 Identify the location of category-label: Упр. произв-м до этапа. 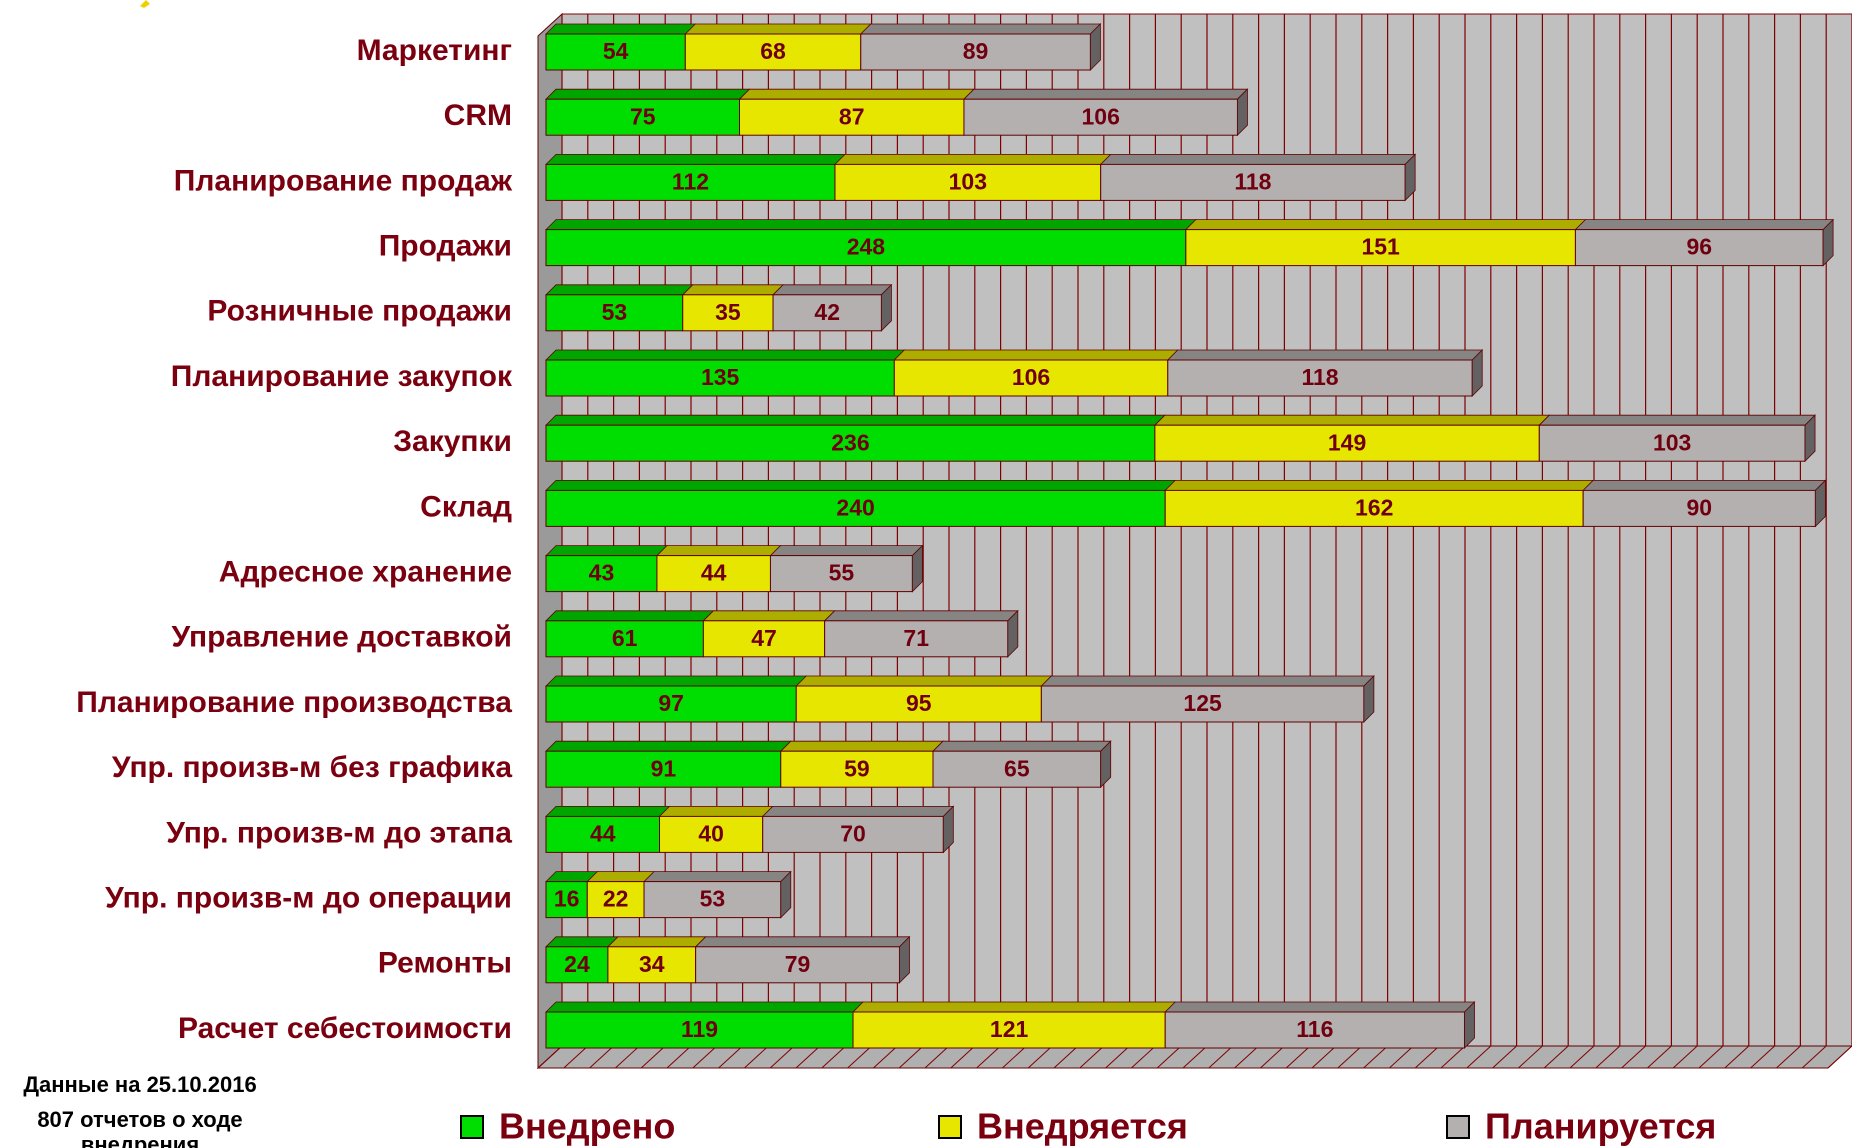
(339, 832).